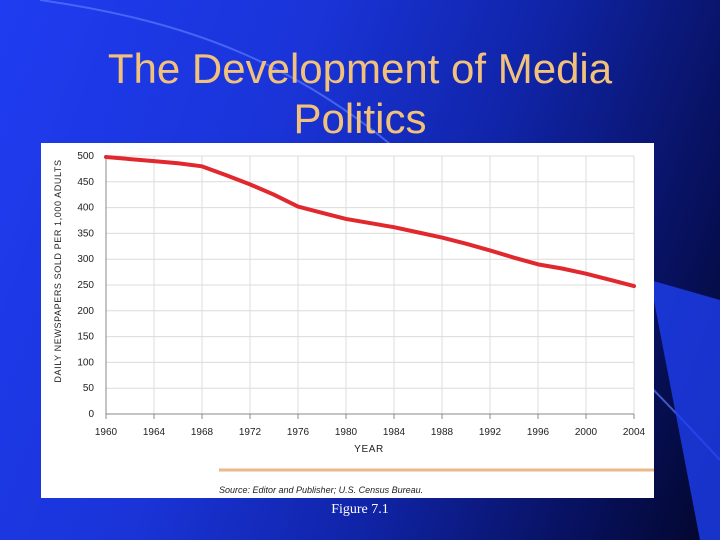 The image size is (720, 540). Describe the element at coordinates (154, 432) in the screenshot. I see `x-tick-label: 1964` at that location.